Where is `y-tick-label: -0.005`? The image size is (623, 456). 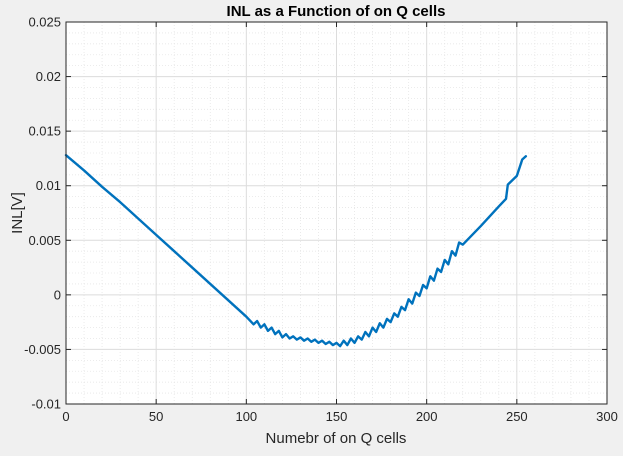
y-tick-label: -0.005 is located at coordinates (42, 349).